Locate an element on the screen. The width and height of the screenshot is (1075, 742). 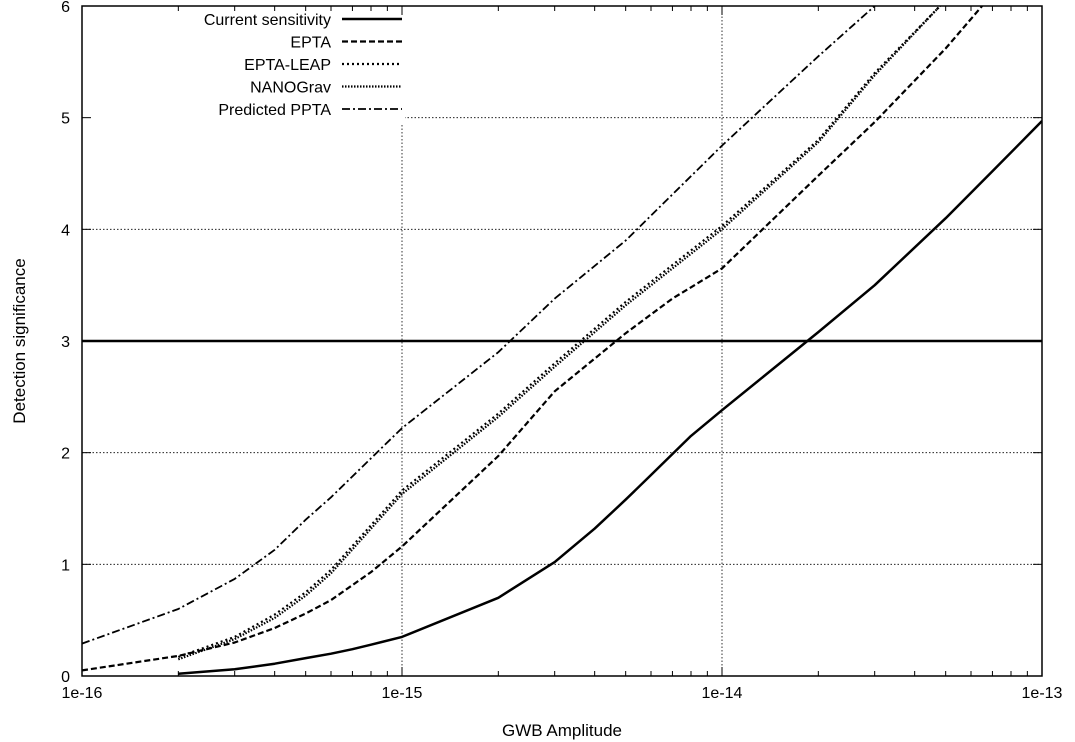
x-tick-label: 1e-15 is located at coordinates (402, 693).